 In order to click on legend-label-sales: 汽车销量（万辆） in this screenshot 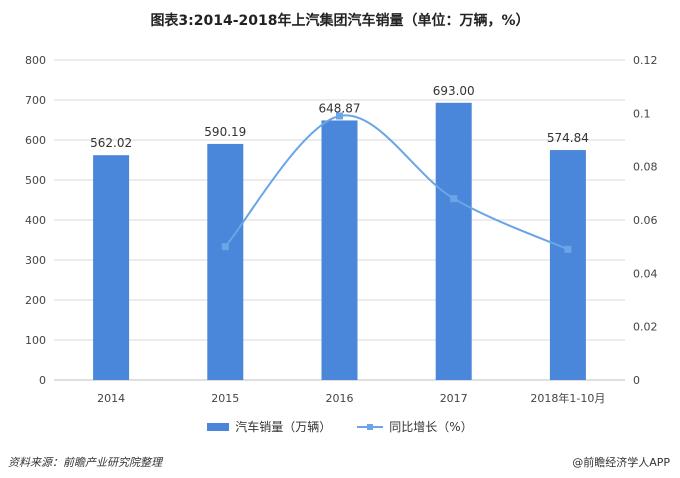, I will do `click(283, 427)`.